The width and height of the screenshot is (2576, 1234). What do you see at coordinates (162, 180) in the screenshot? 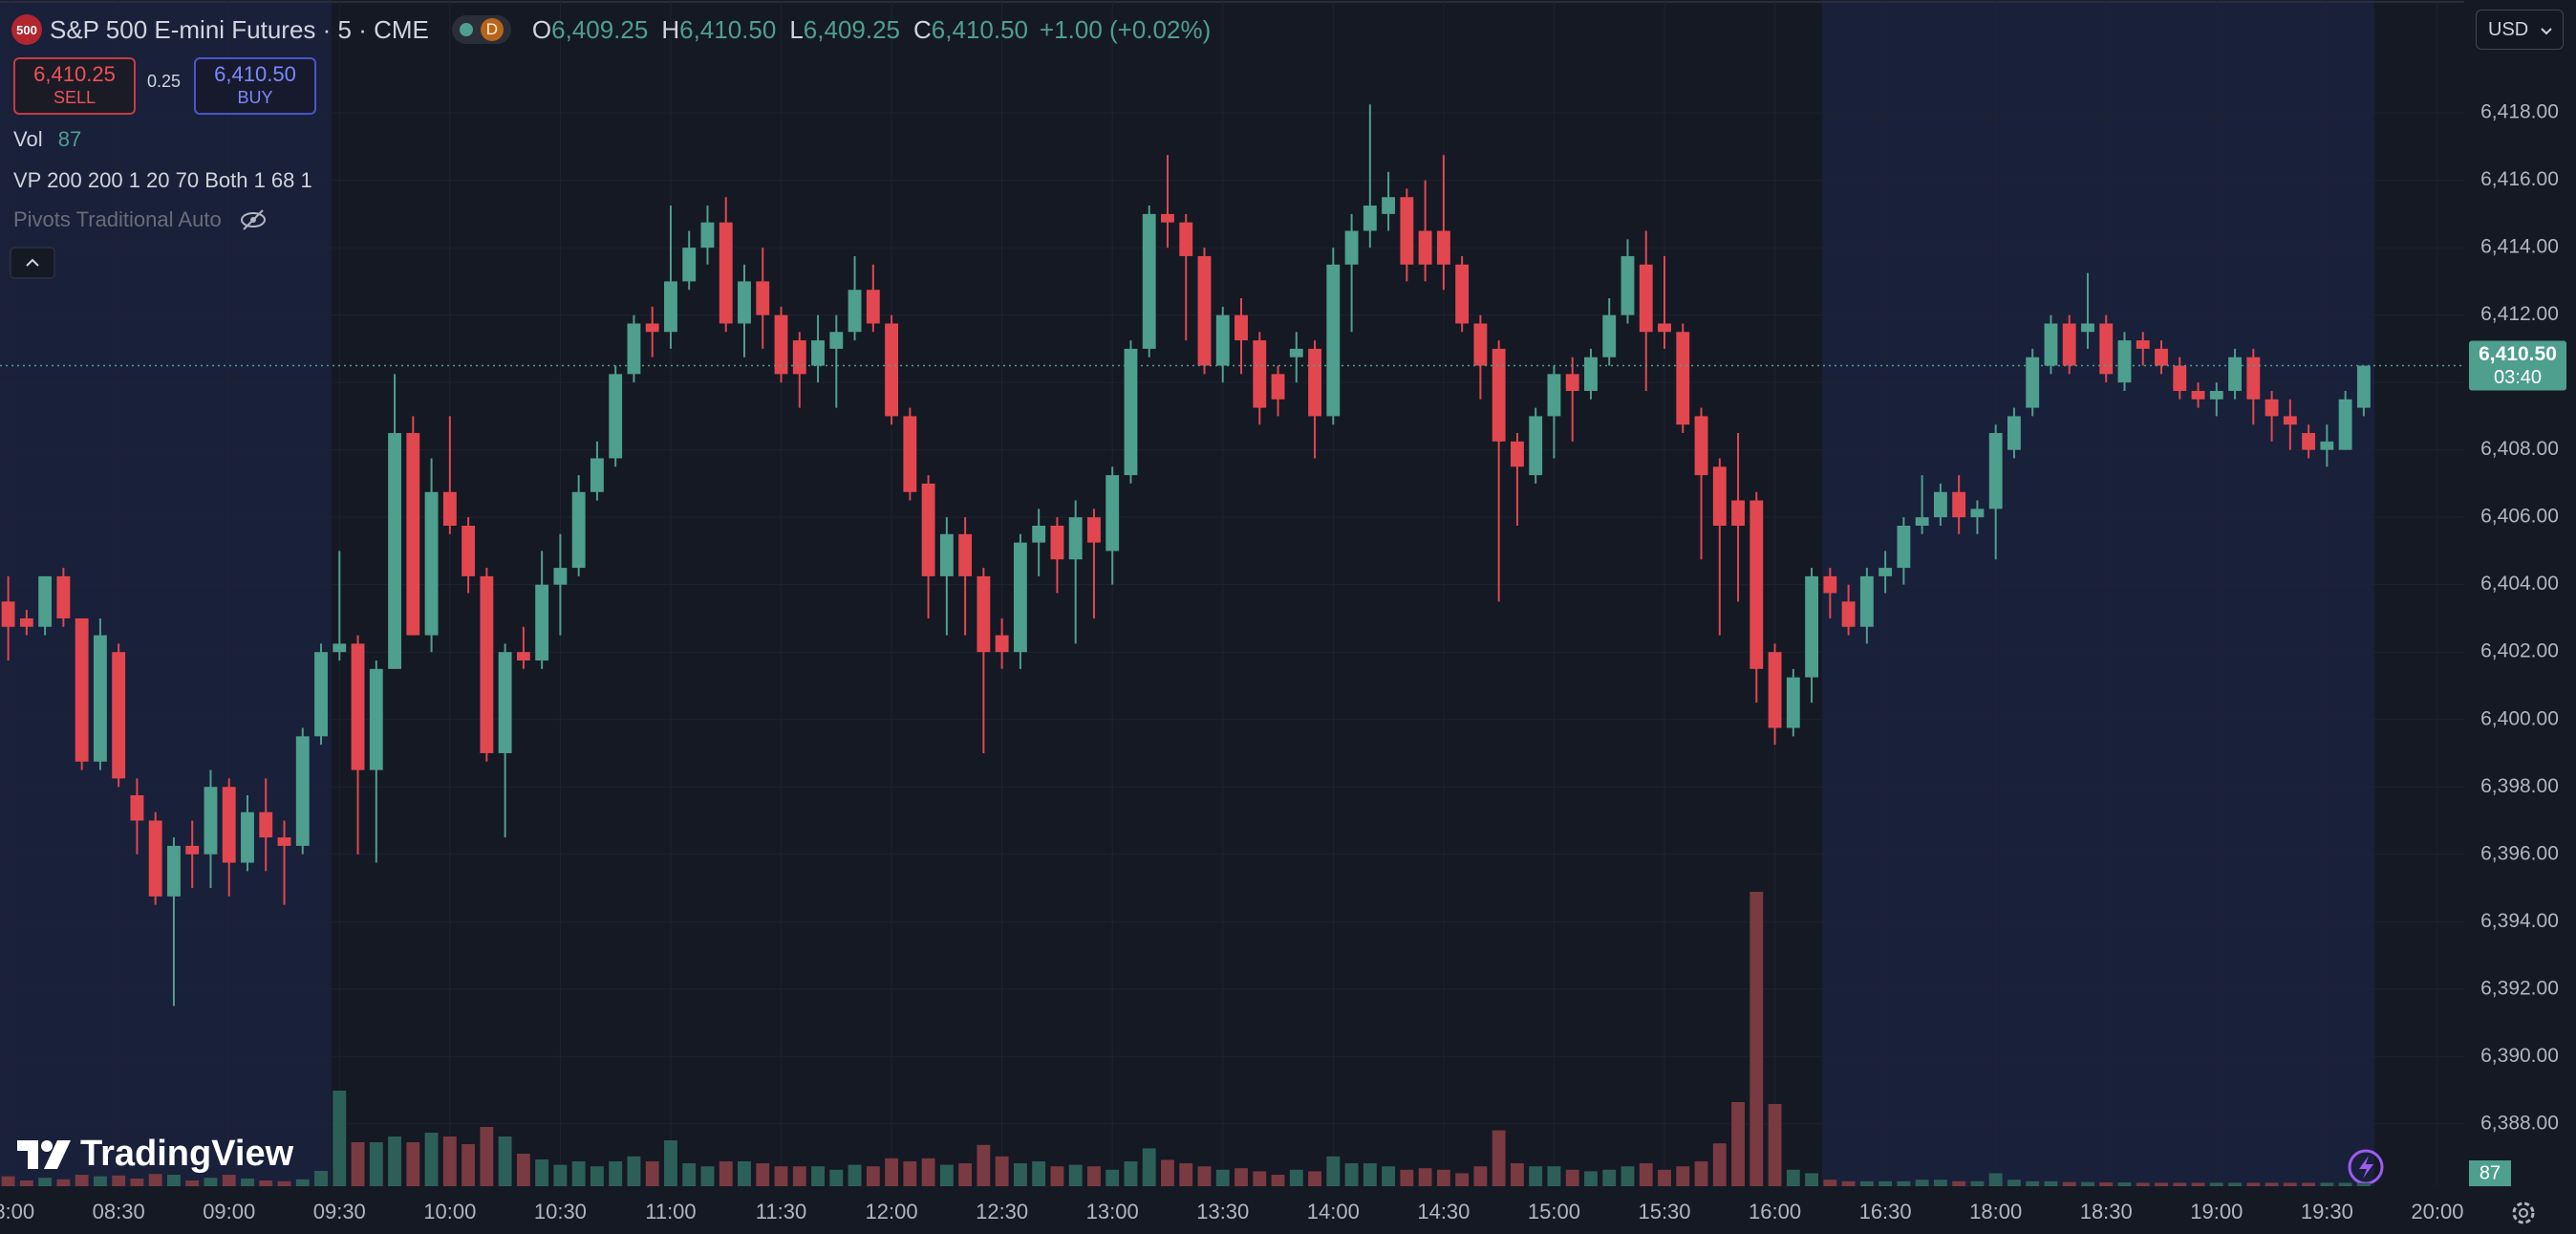
I see `indicator-vp: VP 200 200 1 20 70 Both 1 68 1` at bounding box center [162, 180].